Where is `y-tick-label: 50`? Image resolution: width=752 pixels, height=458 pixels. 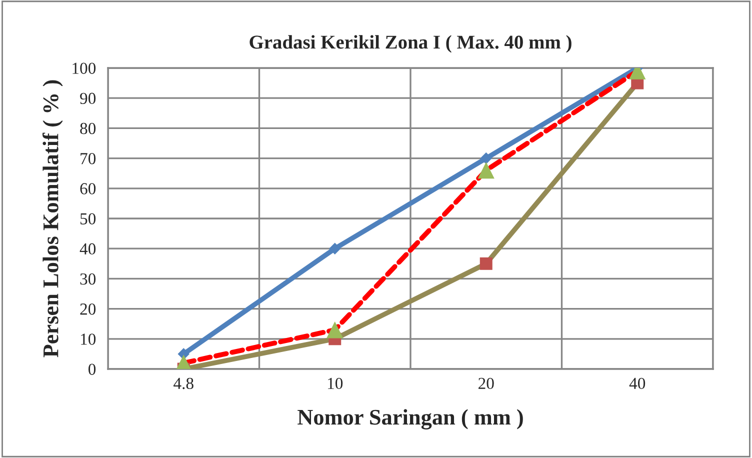 y-tick-label: 50 is located at coordinates (88, 218).